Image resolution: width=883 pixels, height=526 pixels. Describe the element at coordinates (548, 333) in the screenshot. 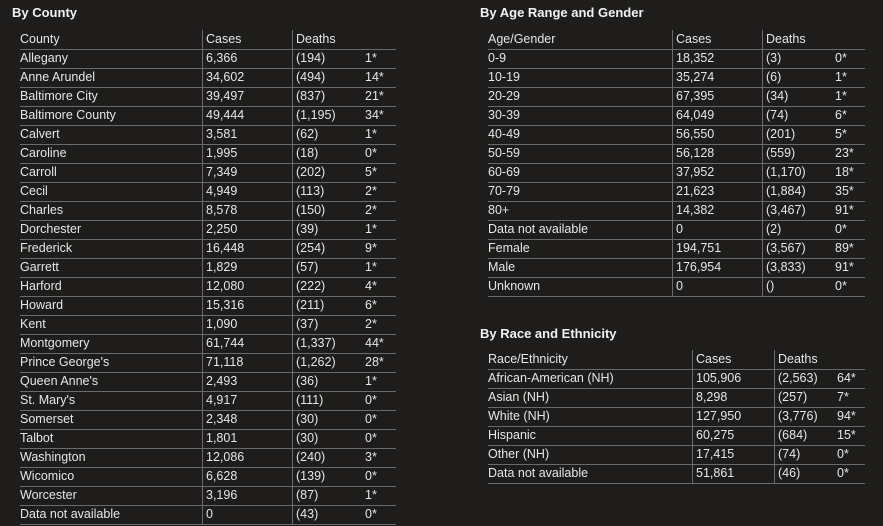

I see `section-title: By Race and Ethnicity` at that location.